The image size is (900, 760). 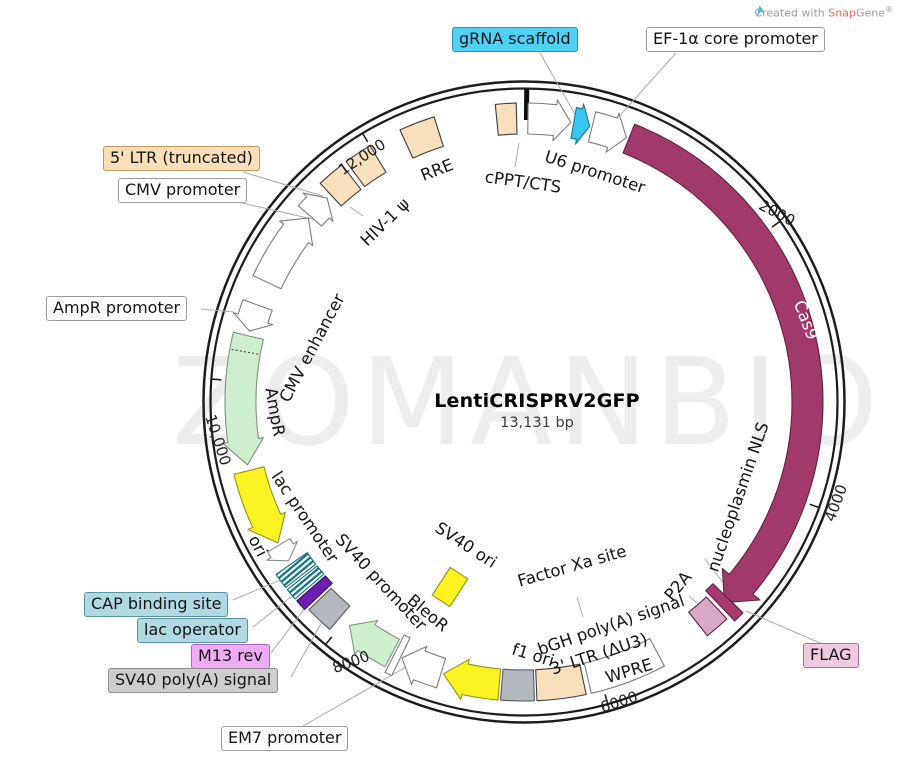 I want to click on plasmid-title-block: LentiCRISPRV2GFP 13,131 bp, so click(x=537, y=410).